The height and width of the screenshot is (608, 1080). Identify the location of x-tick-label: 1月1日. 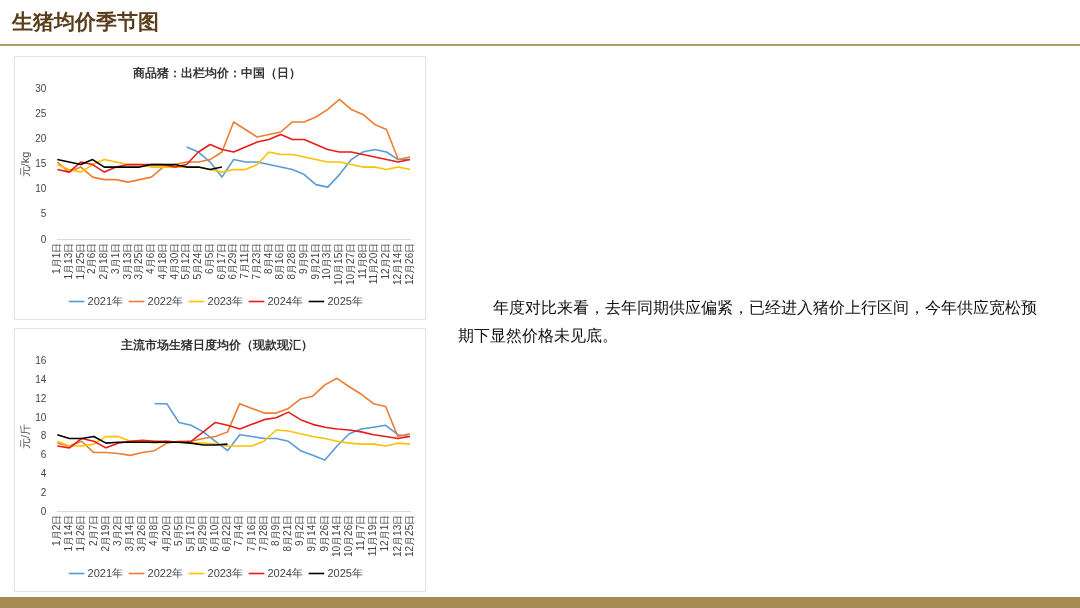
(57, 258).